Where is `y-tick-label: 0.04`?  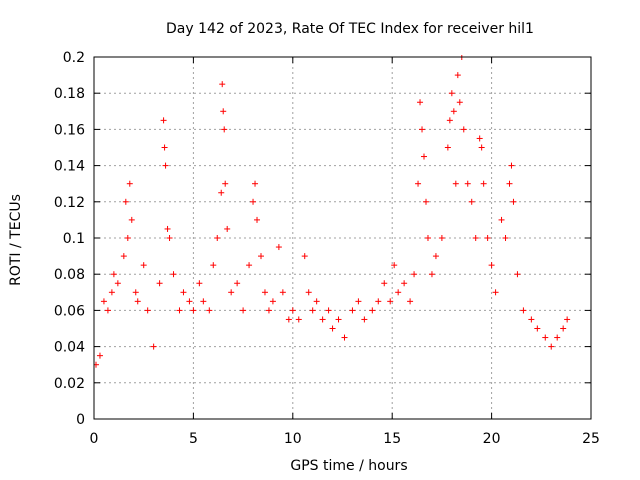 y-tick-label: 0.04 is located at coordinates (69, 348).